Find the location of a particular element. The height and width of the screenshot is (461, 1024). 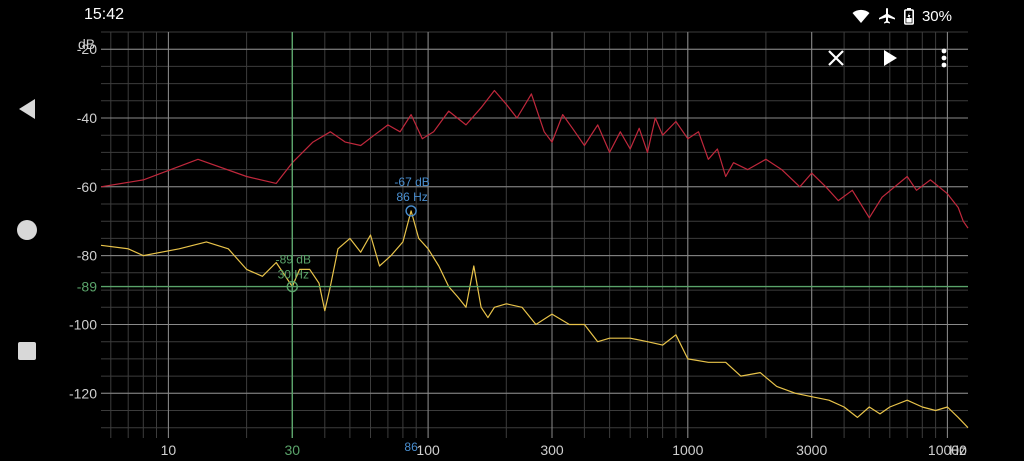

back-triangle-icon is located at coordinates (27, 109).